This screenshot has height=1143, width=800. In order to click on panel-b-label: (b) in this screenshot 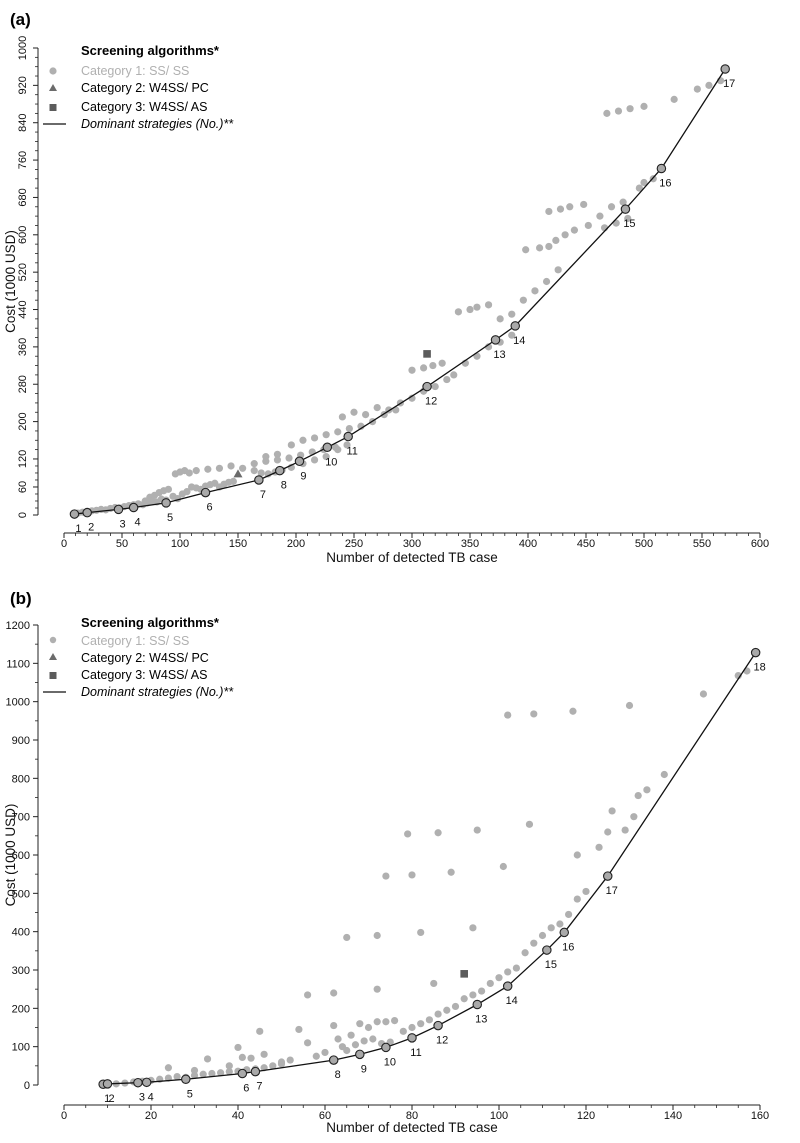, I will do `click(21, 598)`.